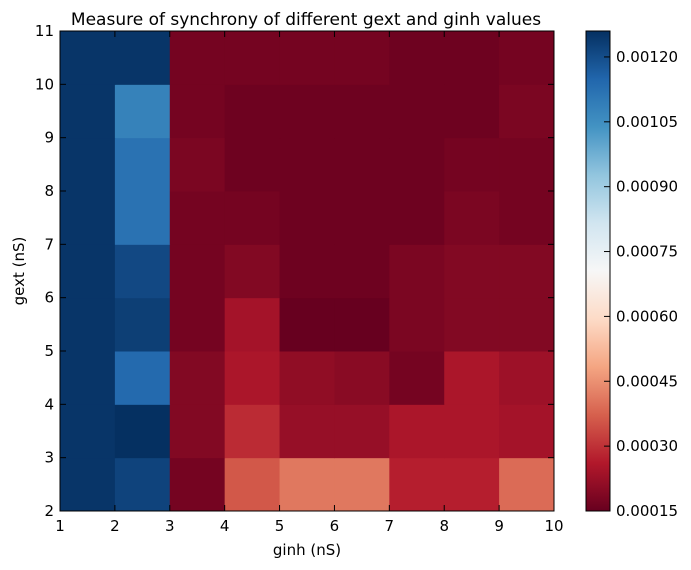 The image size is (691, 570). Describe the element at coordinates (647, 511) in the screenshot. I see `colorbar-tick-label: 0.00015` at that location.